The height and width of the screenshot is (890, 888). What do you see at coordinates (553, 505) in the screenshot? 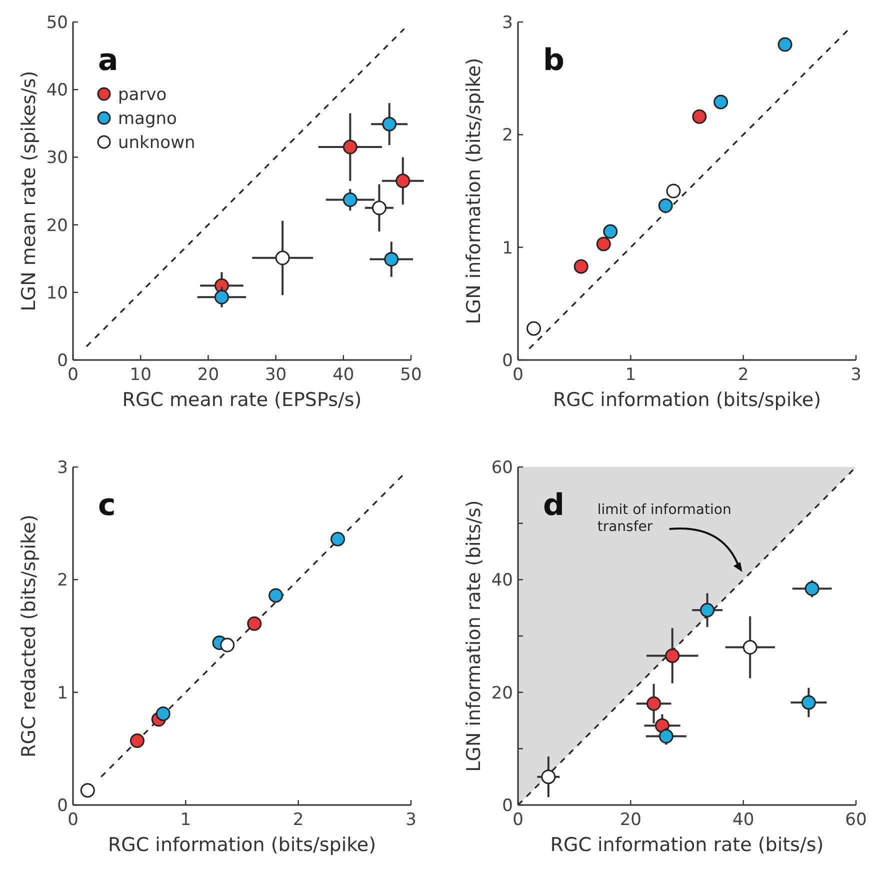
I see `text: d` at bounding box center [553, 505].